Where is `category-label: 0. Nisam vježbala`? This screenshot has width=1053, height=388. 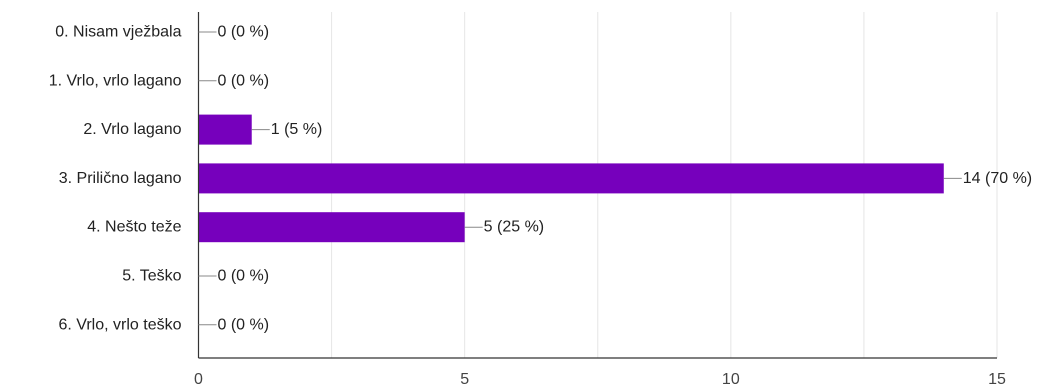
category-label: 0. Nisam vježbala is located at coordinates (118, 32).